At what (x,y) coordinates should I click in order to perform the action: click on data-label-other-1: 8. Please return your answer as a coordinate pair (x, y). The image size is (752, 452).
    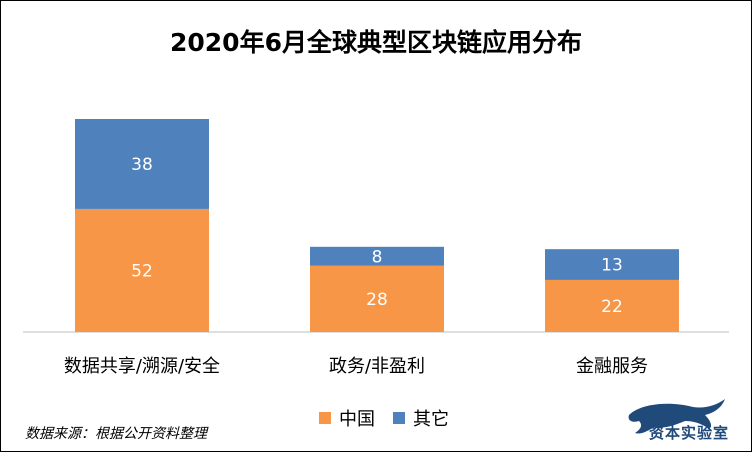
    Looking at the image, I should click on (377, 257).